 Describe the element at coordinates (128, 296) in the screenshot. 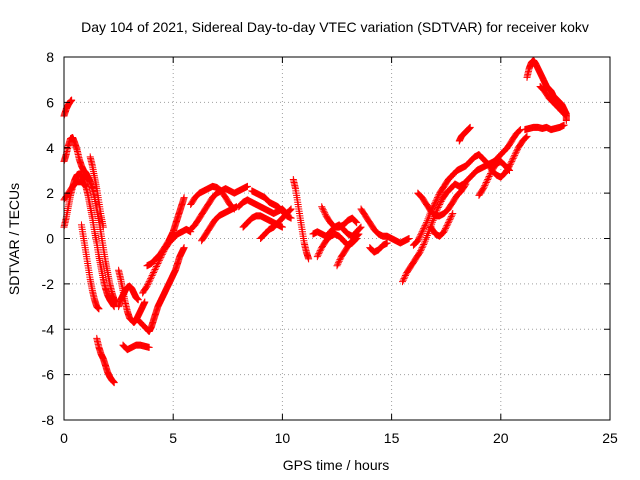

I see `series-arc-i` at that location.